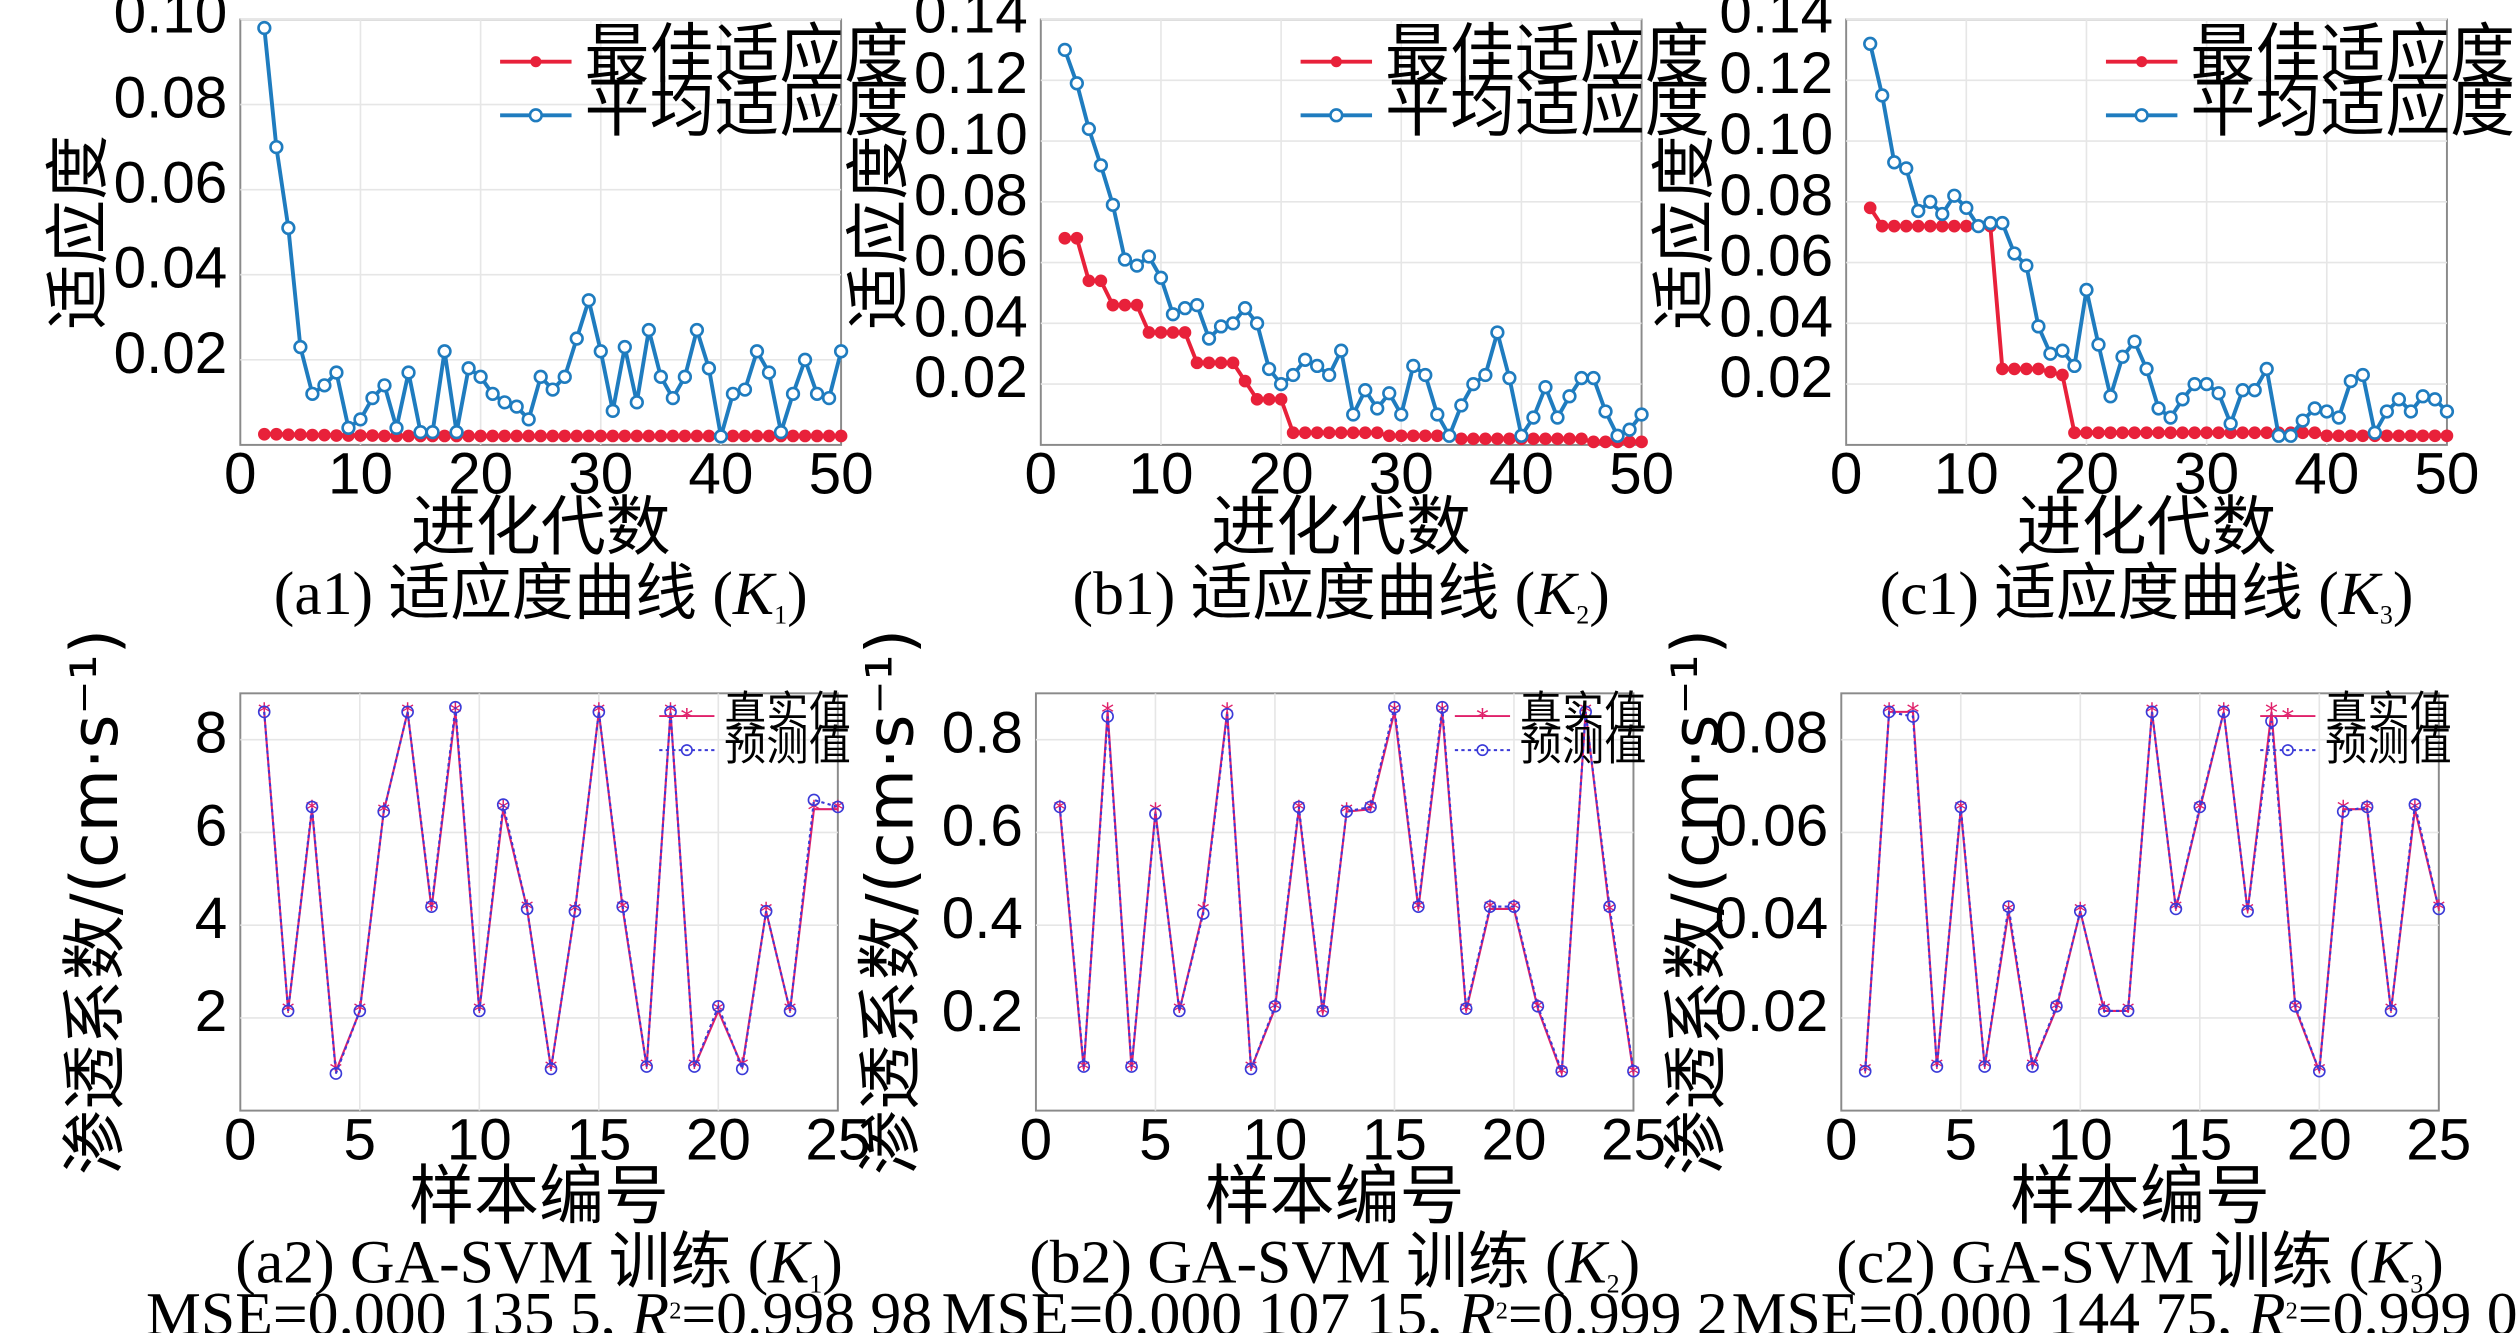  I want to click on y-tick-label: 6, so click(211, 825).